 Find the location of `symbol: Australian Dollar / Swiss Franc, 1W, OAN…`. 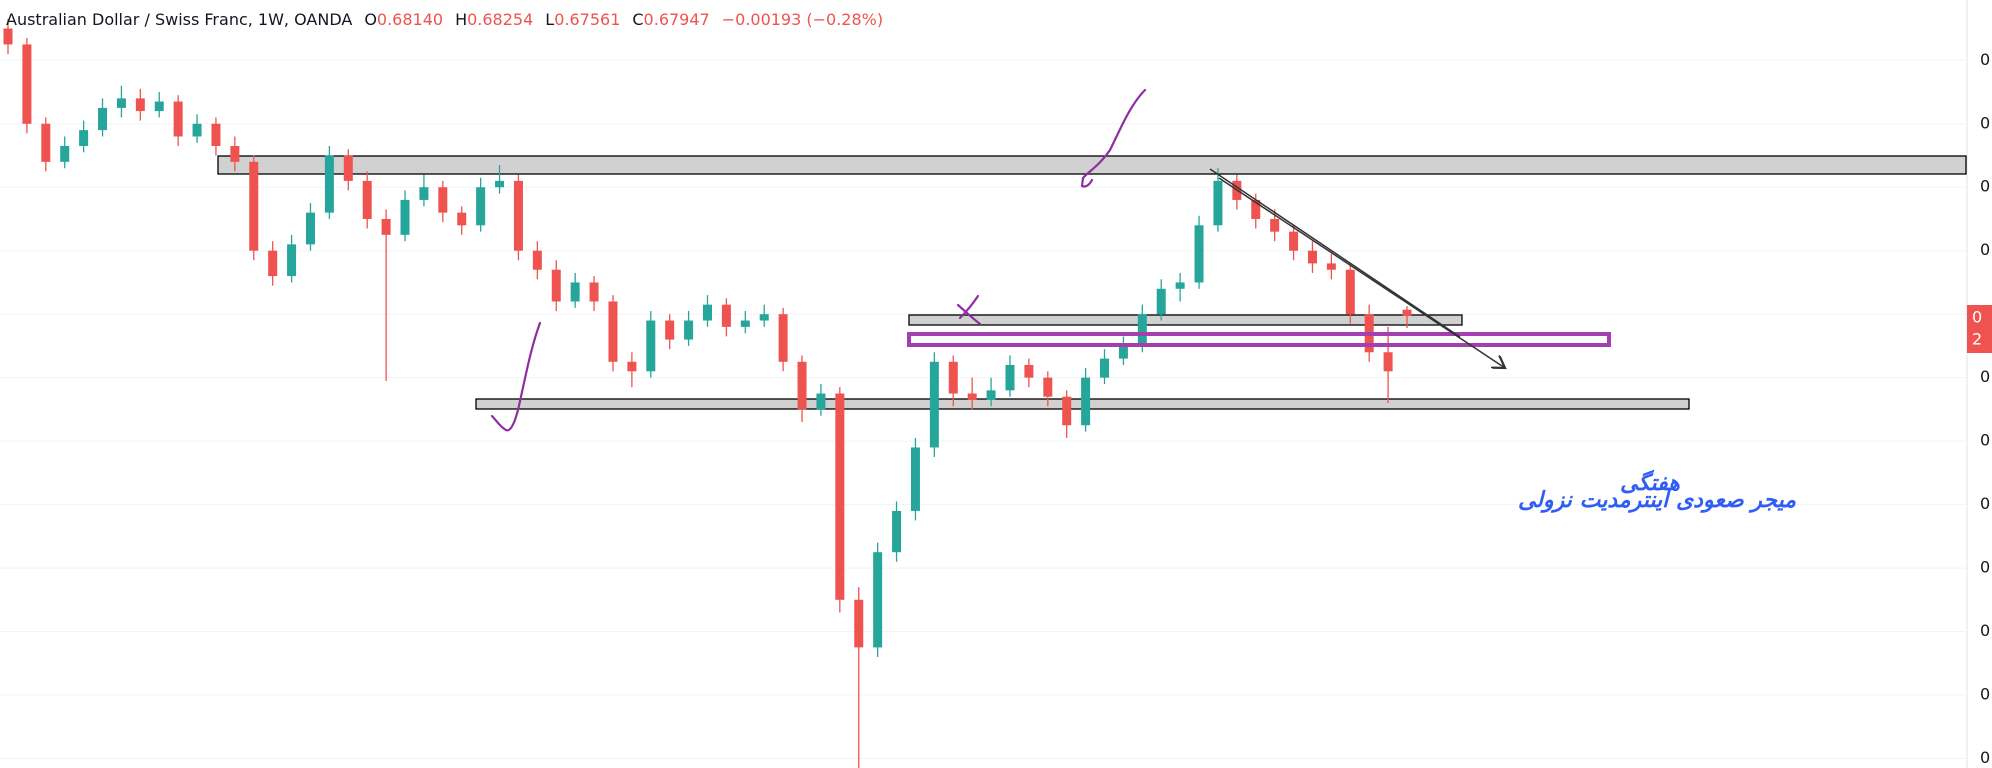

symbol: Australian Dollar / Swiss Franc, 1W, OAN… is located at coordinates (179, 19).